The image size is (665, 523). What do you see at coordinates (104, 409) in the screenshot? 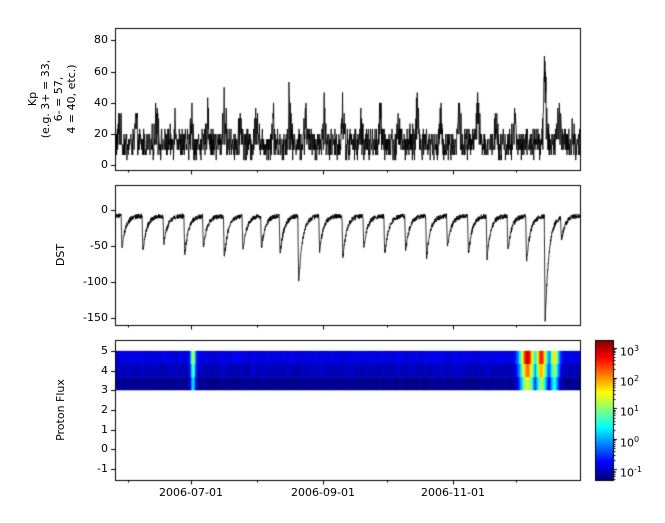
I see `y-tick-label: 2` at bounding box center [104, 409].